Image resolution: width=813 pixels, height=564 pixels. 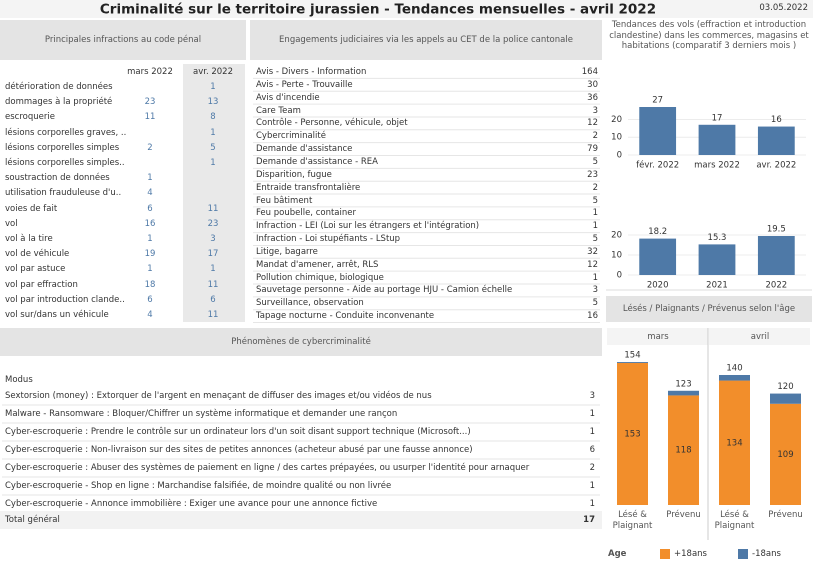 What do you see at coordinates (287, 251) in the screenshot?
I see `row-label: Litige, bagarre` at bounding box center [287, 251].